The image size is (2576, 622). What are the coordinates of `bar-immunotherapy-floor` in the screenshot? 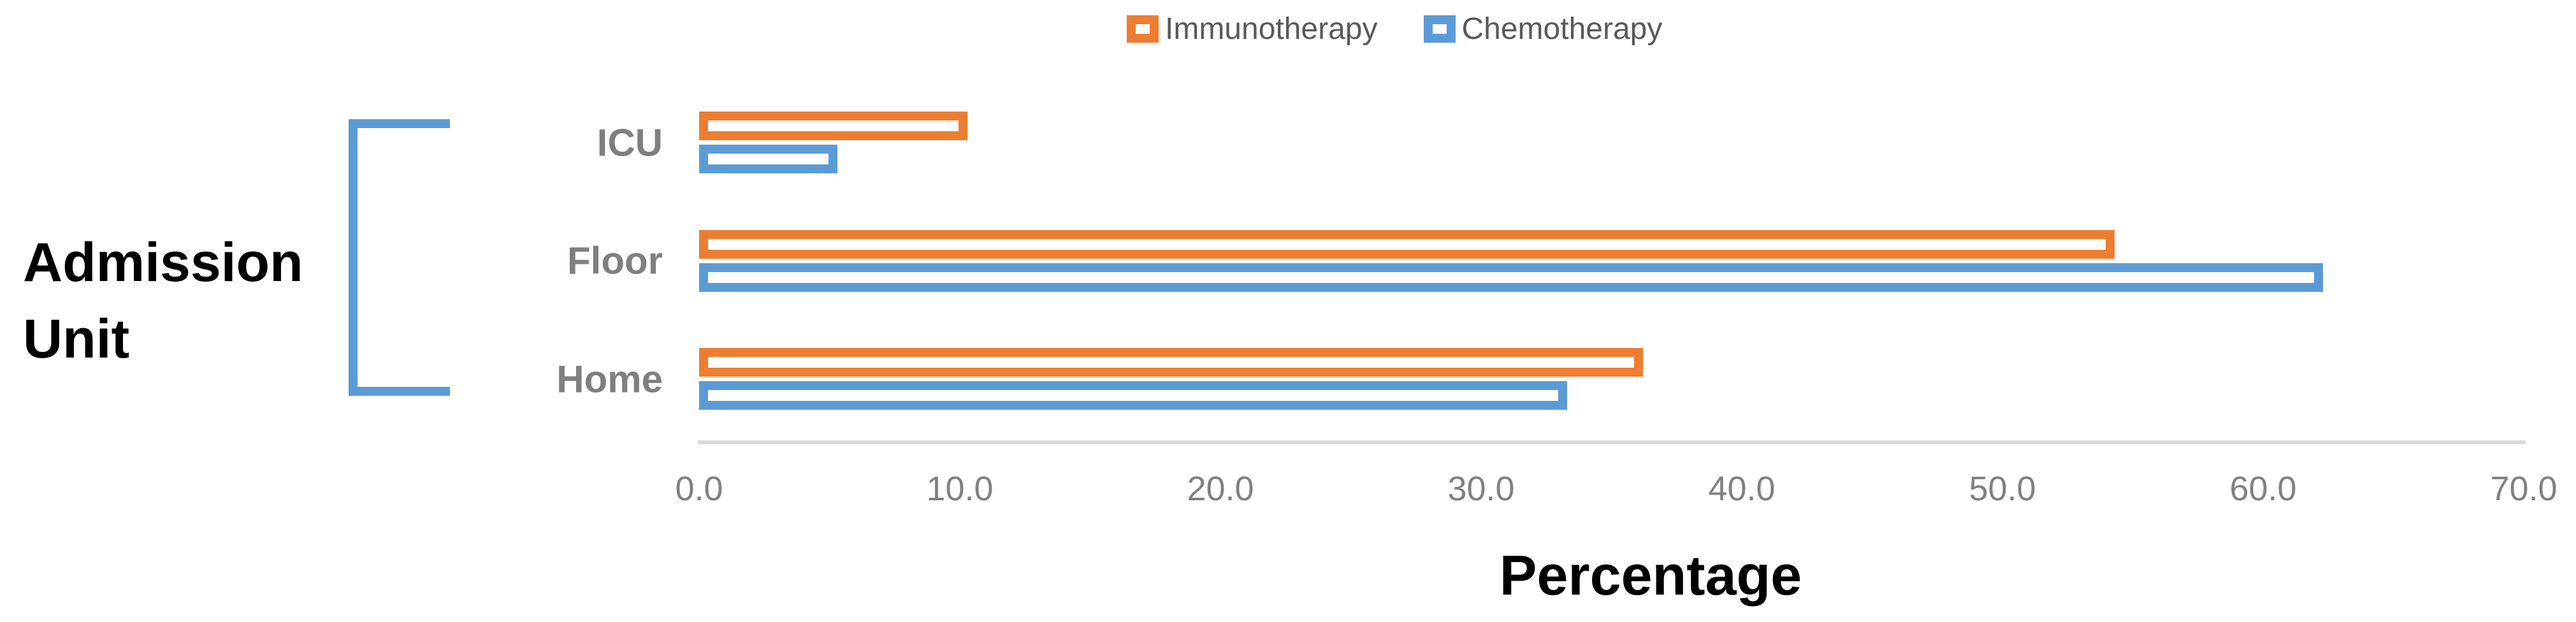 It's located at (1407, 244).